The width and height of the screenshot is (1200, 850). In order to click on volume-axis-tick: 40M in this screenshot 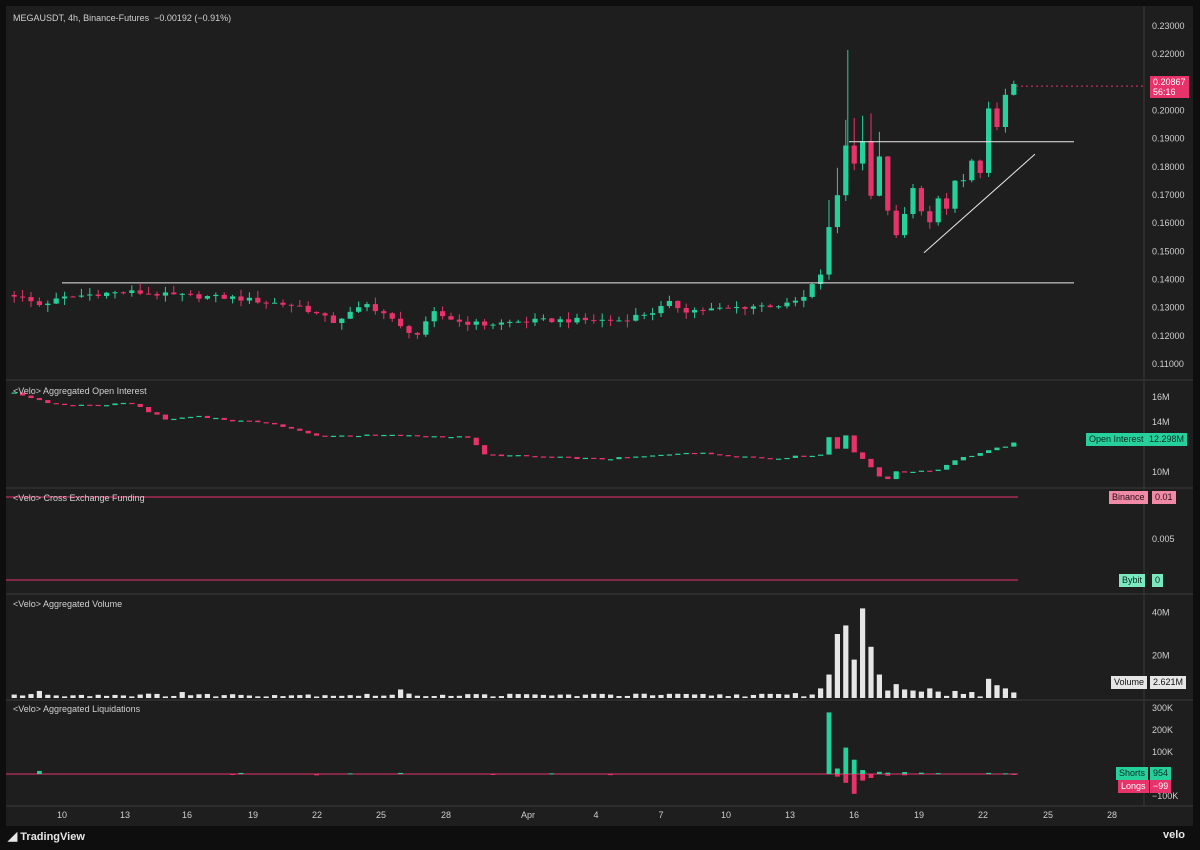, I will do `click(1161, 613)`.